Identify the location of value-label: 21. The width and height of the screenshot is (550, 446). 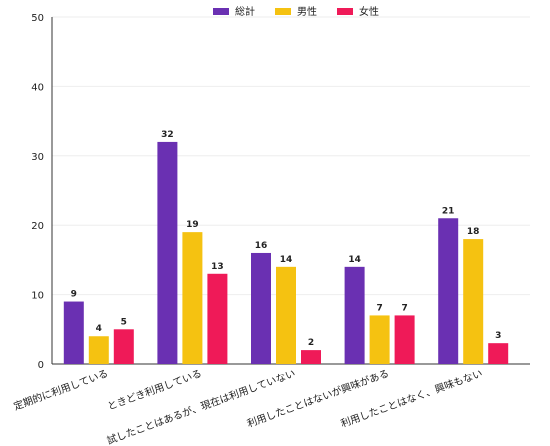
(448, 211).